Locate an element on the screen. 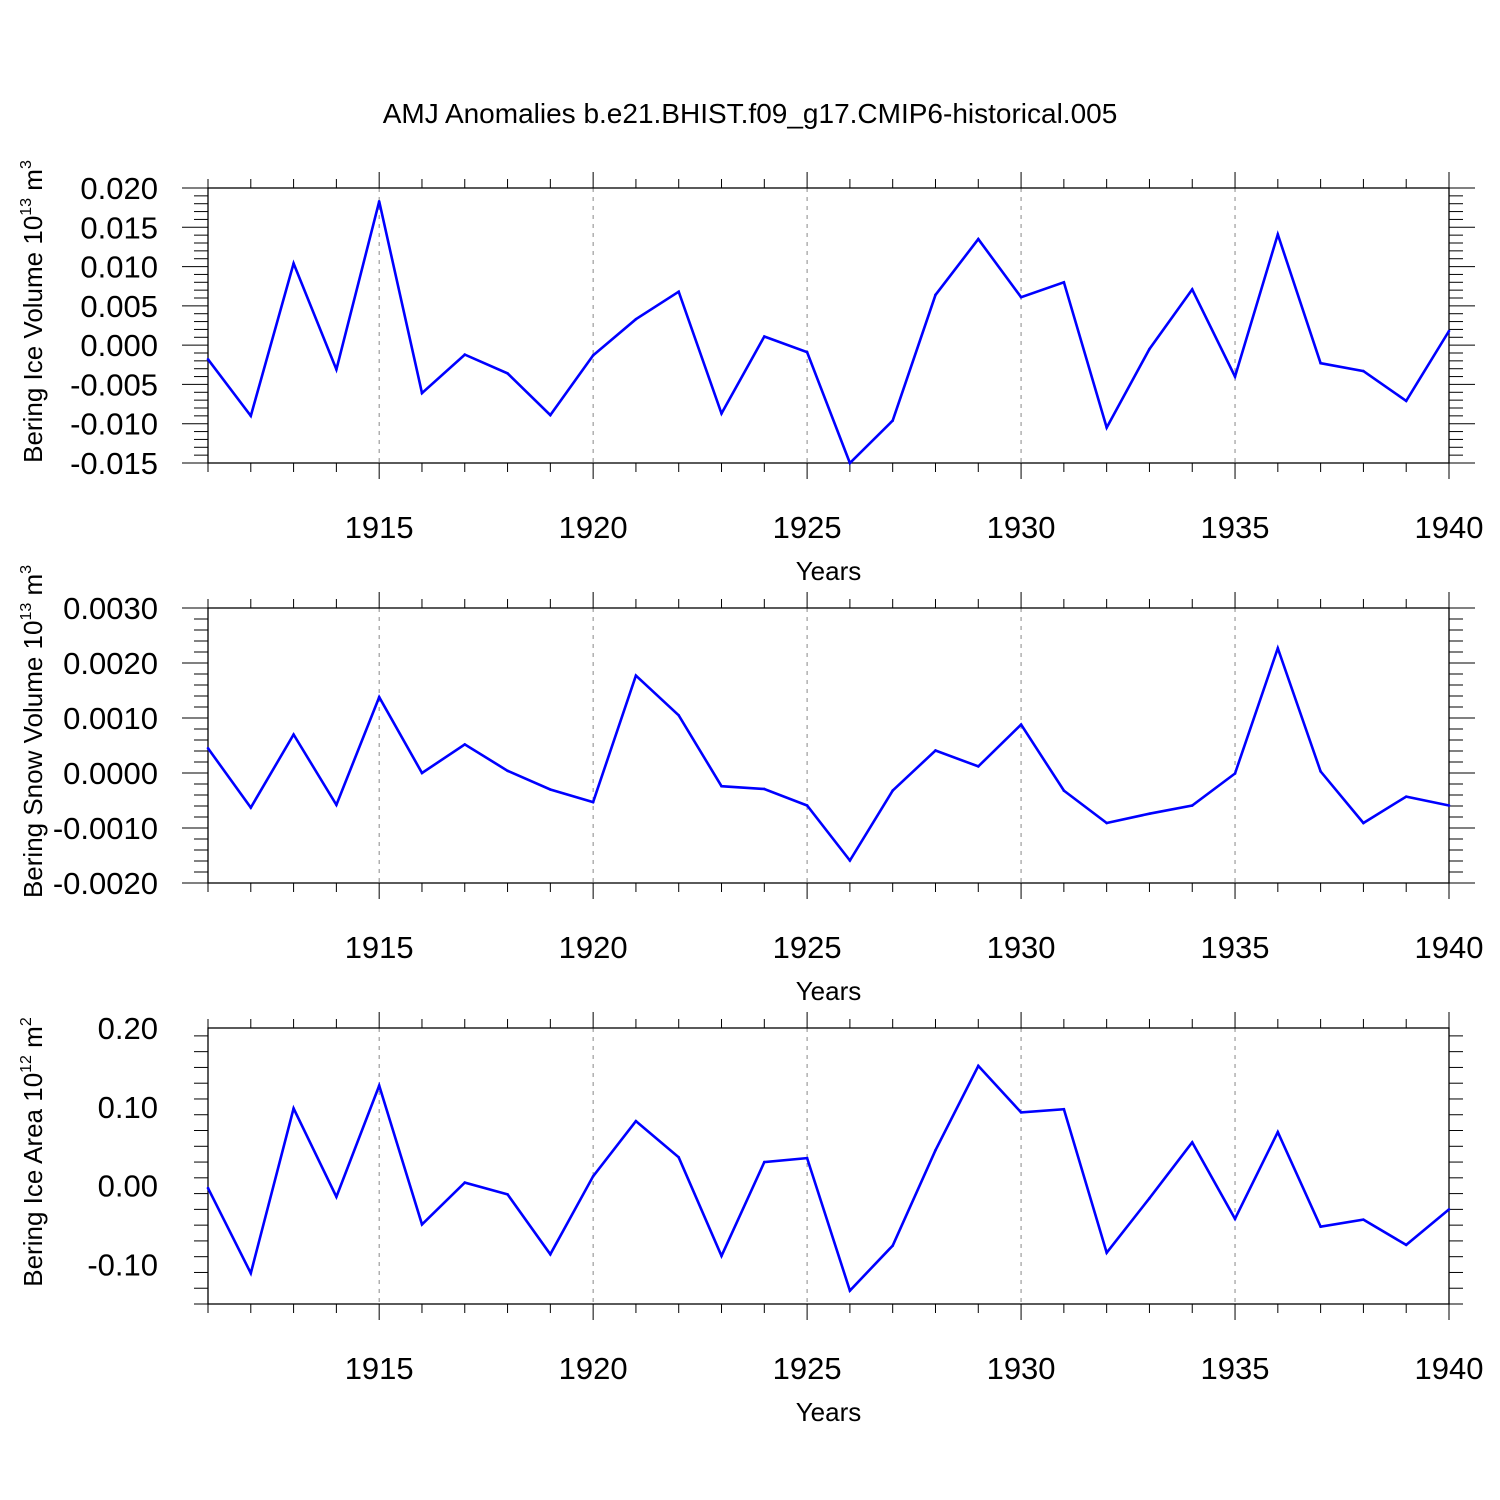 The width and height of the screenshot is (1500, 1500). series-line is located at coordinates (828, 333).